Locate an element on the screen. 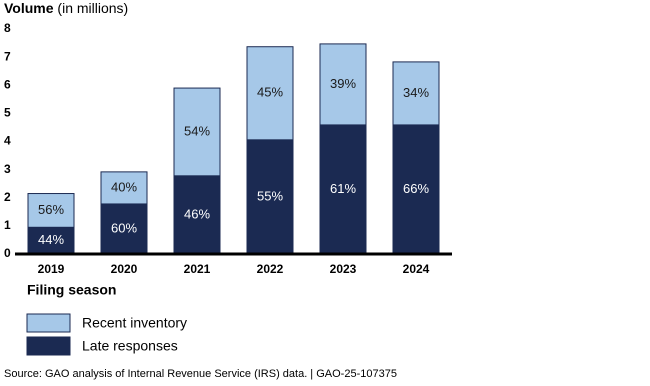 This screenshot has width=650, height=386. data-label: 46% is located at coordinates (197, 213).